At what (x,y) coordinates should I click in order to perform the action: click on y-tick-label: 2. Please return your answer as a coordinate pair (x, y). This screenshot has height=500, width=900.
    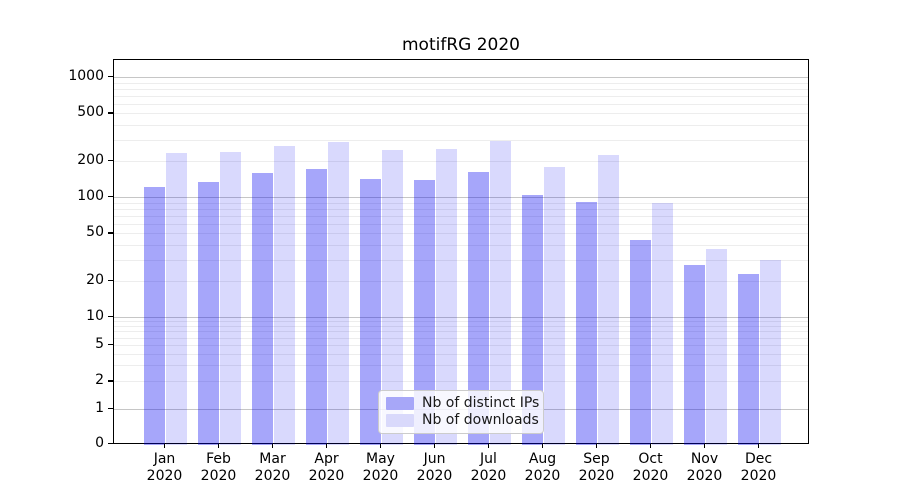
    Looking at the image, I should click on (99, 380).